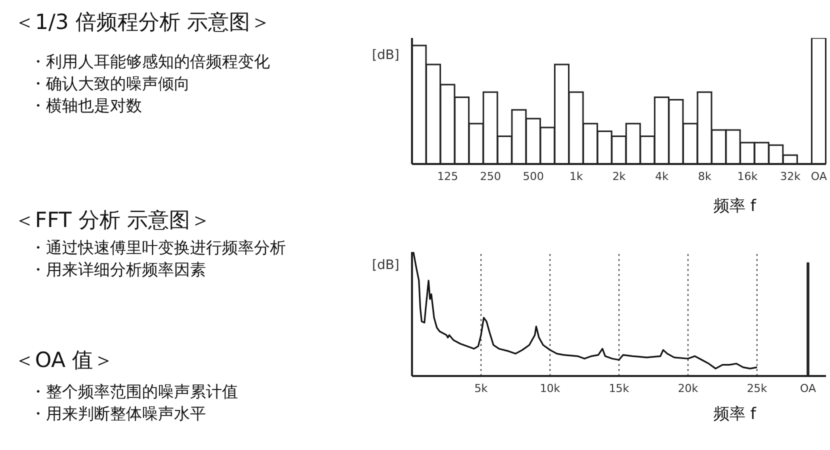  Describe the element at coordinates (150, 62) in the screenshot. I see `text: ・利用人耳能够感知的倍频程变化` at that location.